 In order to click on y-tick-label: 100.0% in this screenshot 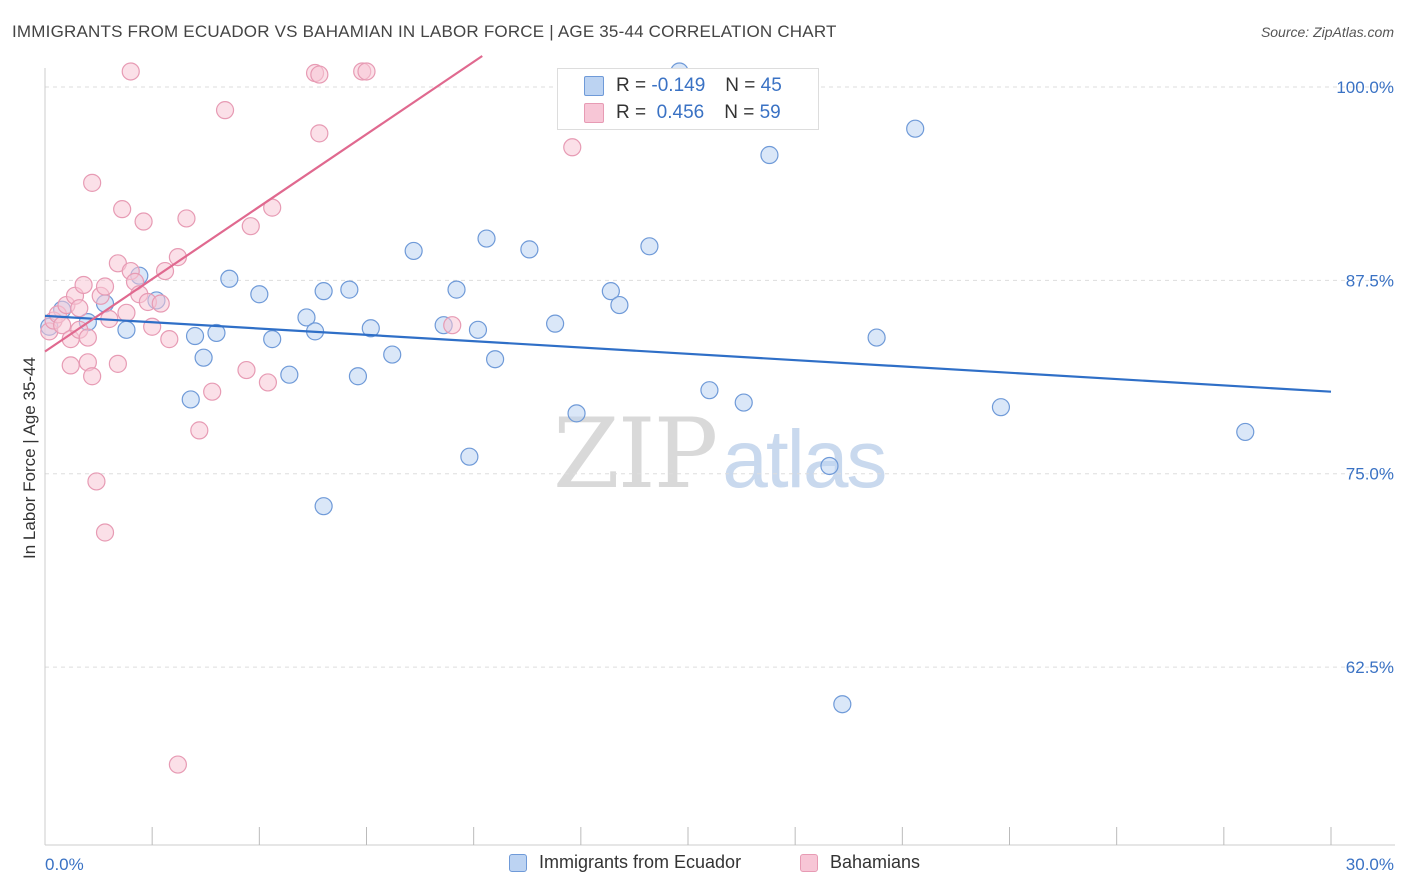, I will do `click(1365, 87)`.